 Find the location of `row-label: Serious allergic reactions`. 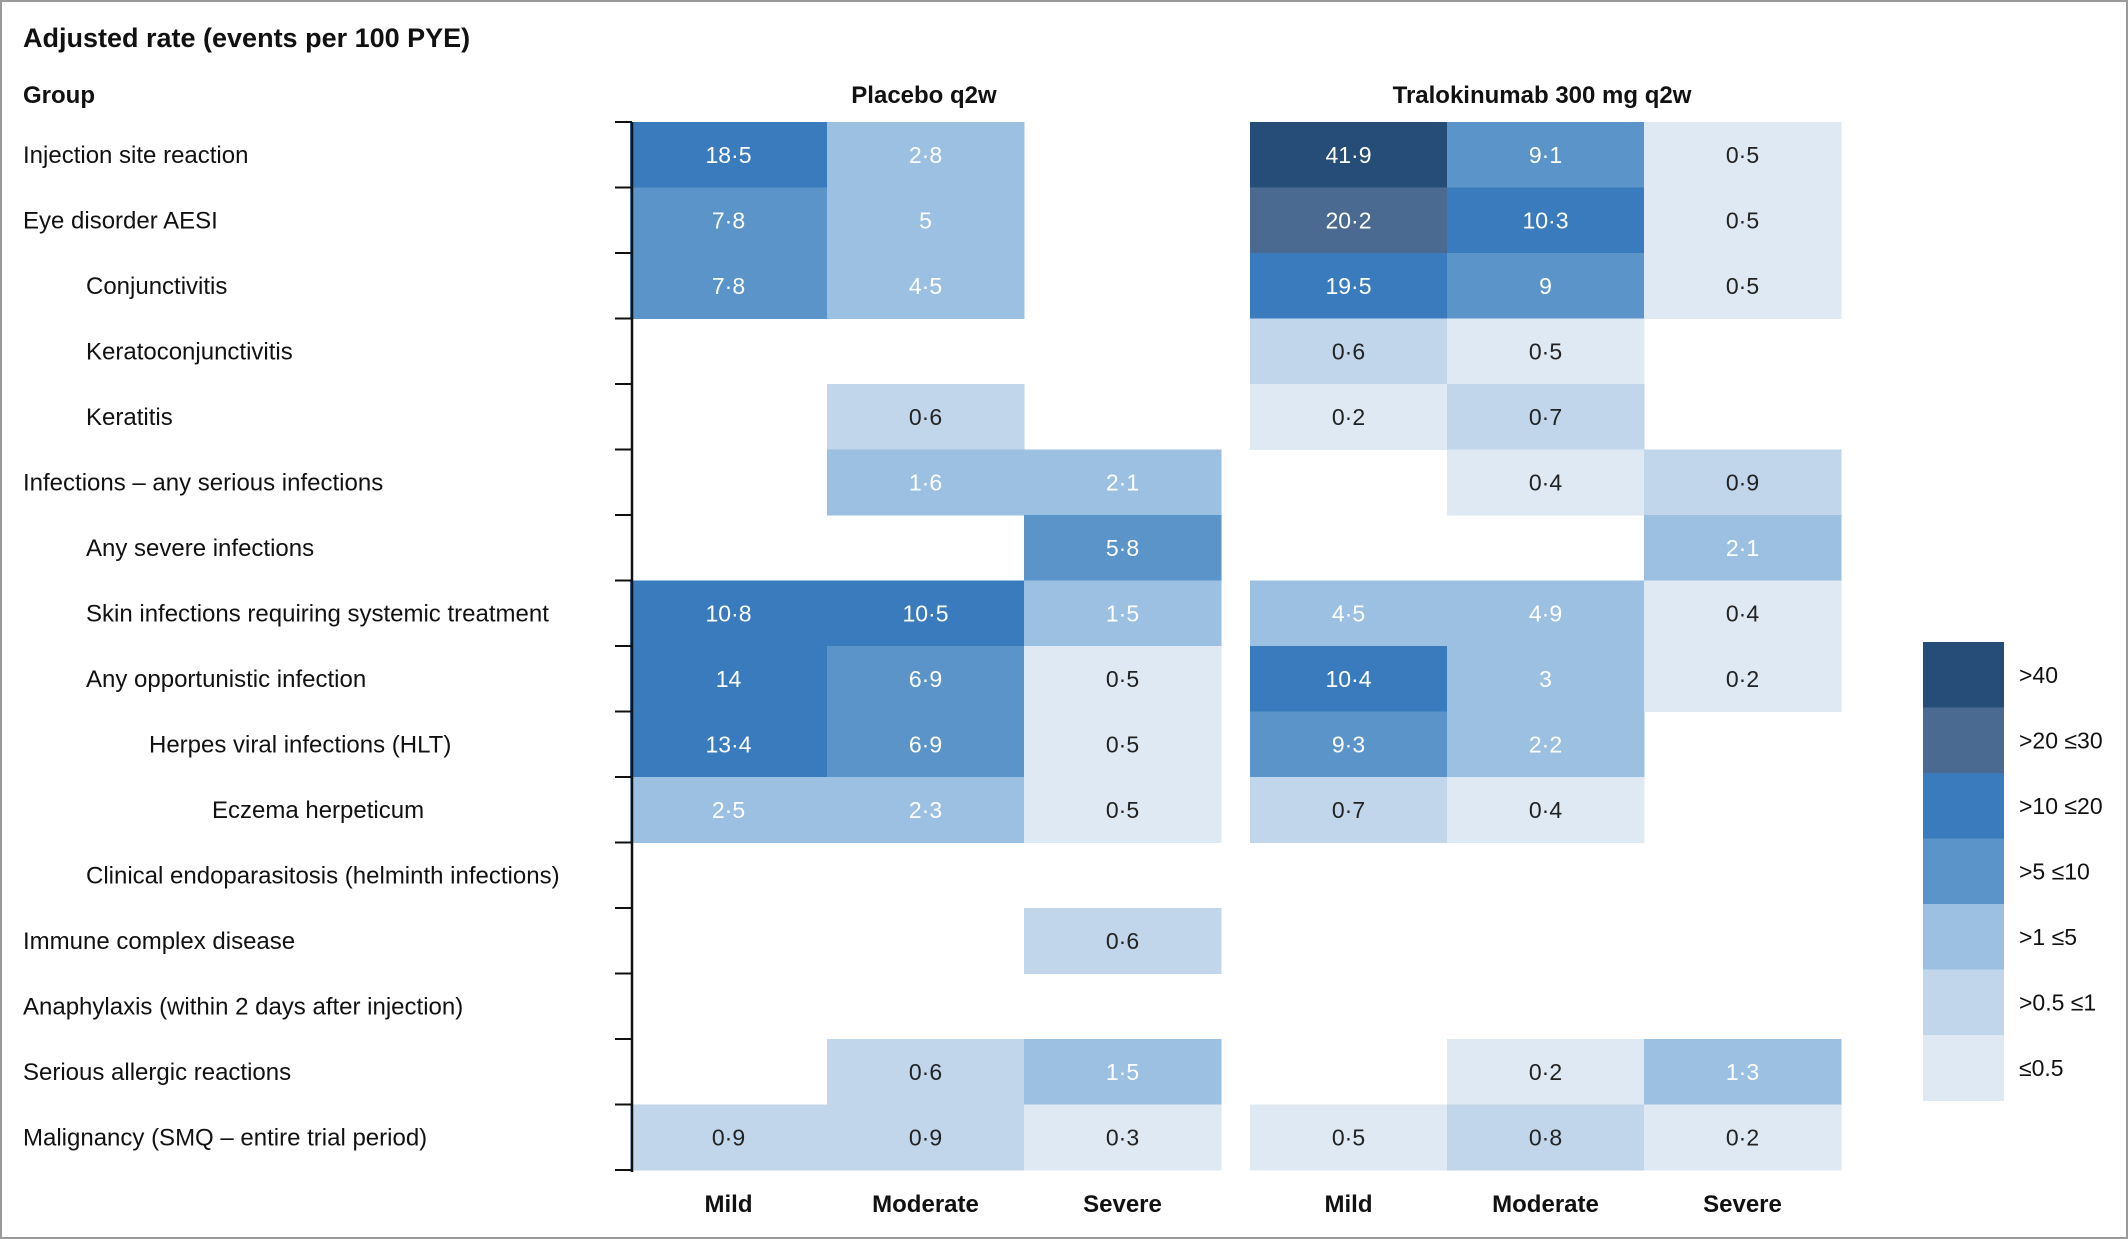

row-label: Serious allergic reactions is located at coordinates (157, 1072).